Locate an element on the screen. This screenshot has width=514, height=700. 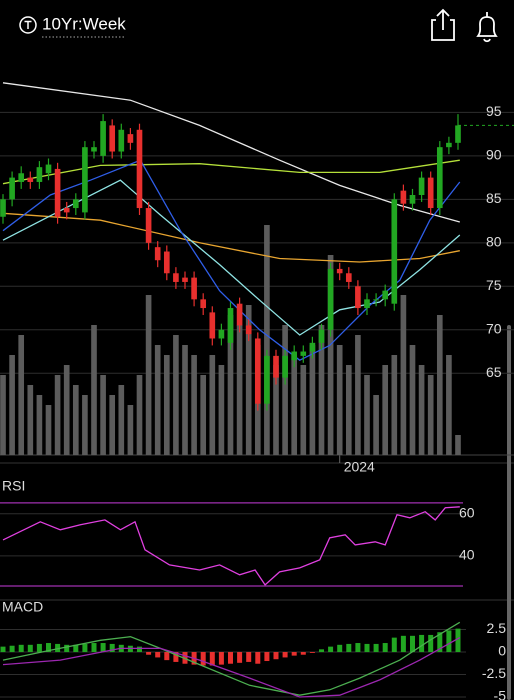
share-icon is located at coordinates (443, 24).